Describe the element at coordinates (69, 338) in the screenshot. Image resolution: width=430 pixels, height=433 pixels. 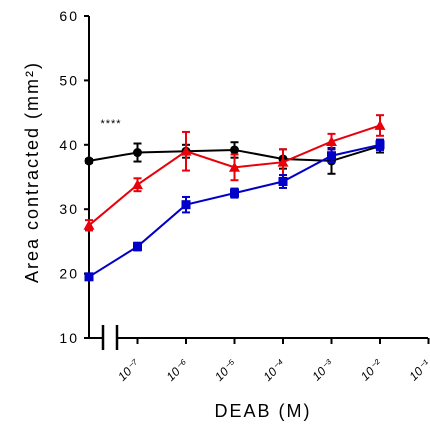
I see `y-tick-label: 10` at that location.